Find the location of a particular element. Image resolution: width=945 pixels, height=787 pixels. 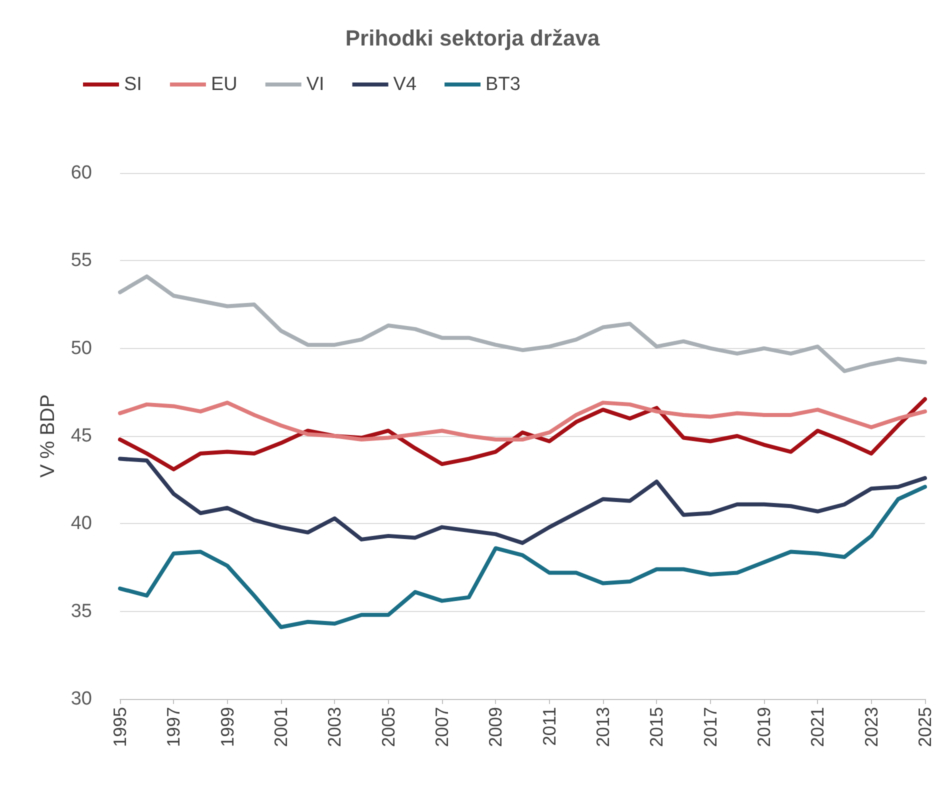

y-tick-label: 35 is located at coordinates (81, 611).